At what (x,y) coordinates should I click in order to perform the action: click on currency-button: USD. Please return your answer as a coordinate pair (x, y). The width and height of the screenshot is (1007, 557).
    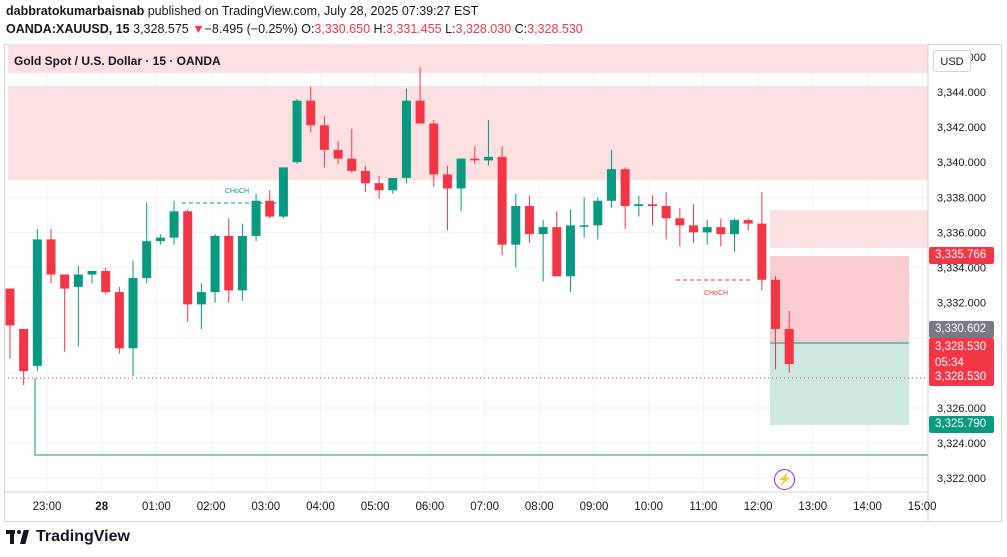
    Looking at the image, I should click on (952, 61).